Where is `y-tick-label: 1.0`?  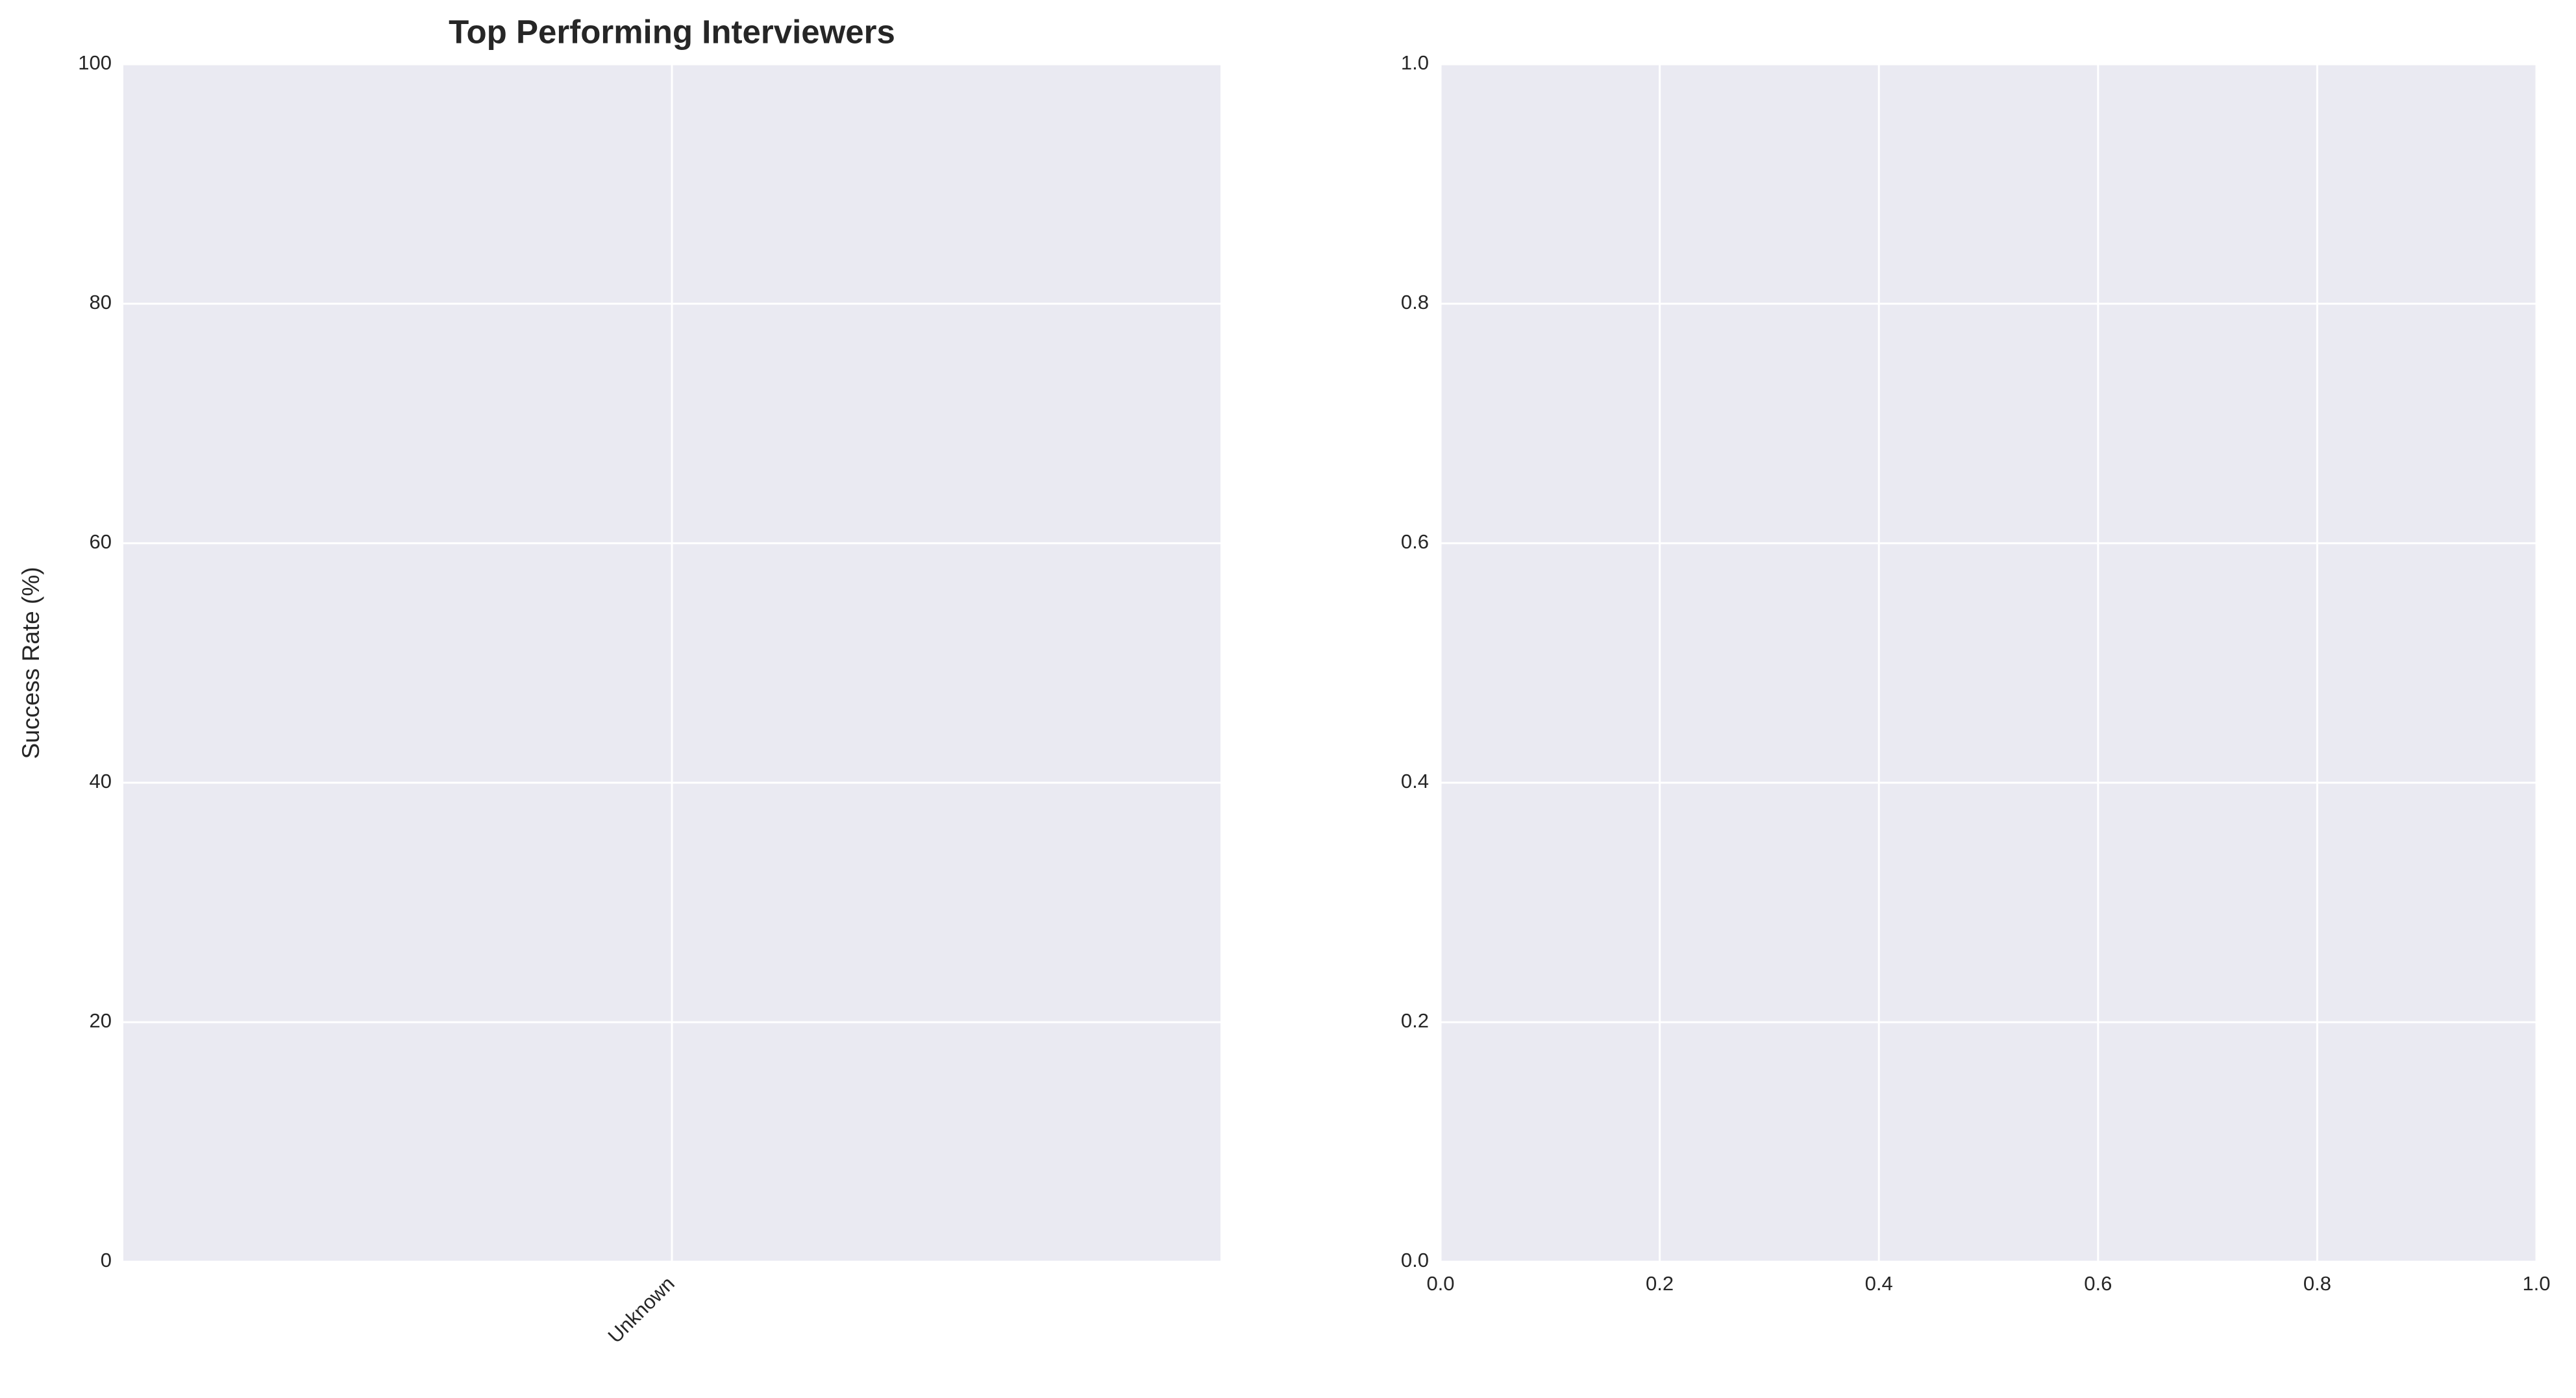 y-tick-label: 1.0 is located at coordinates (1415, 62).